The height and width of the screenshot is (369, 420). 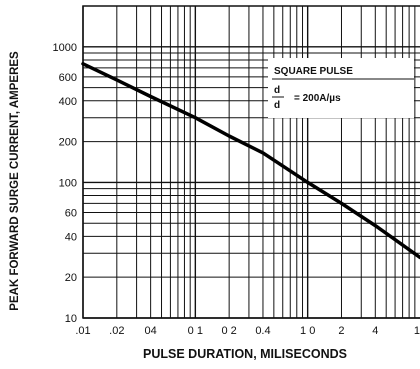 What do you see at coordinates (247, 331) in the screenshot?
I see `x-tick-labels: .01 .02 04 0 1 0 2 0.4 1 0 2 4 10` at bounding box center [247, 331].